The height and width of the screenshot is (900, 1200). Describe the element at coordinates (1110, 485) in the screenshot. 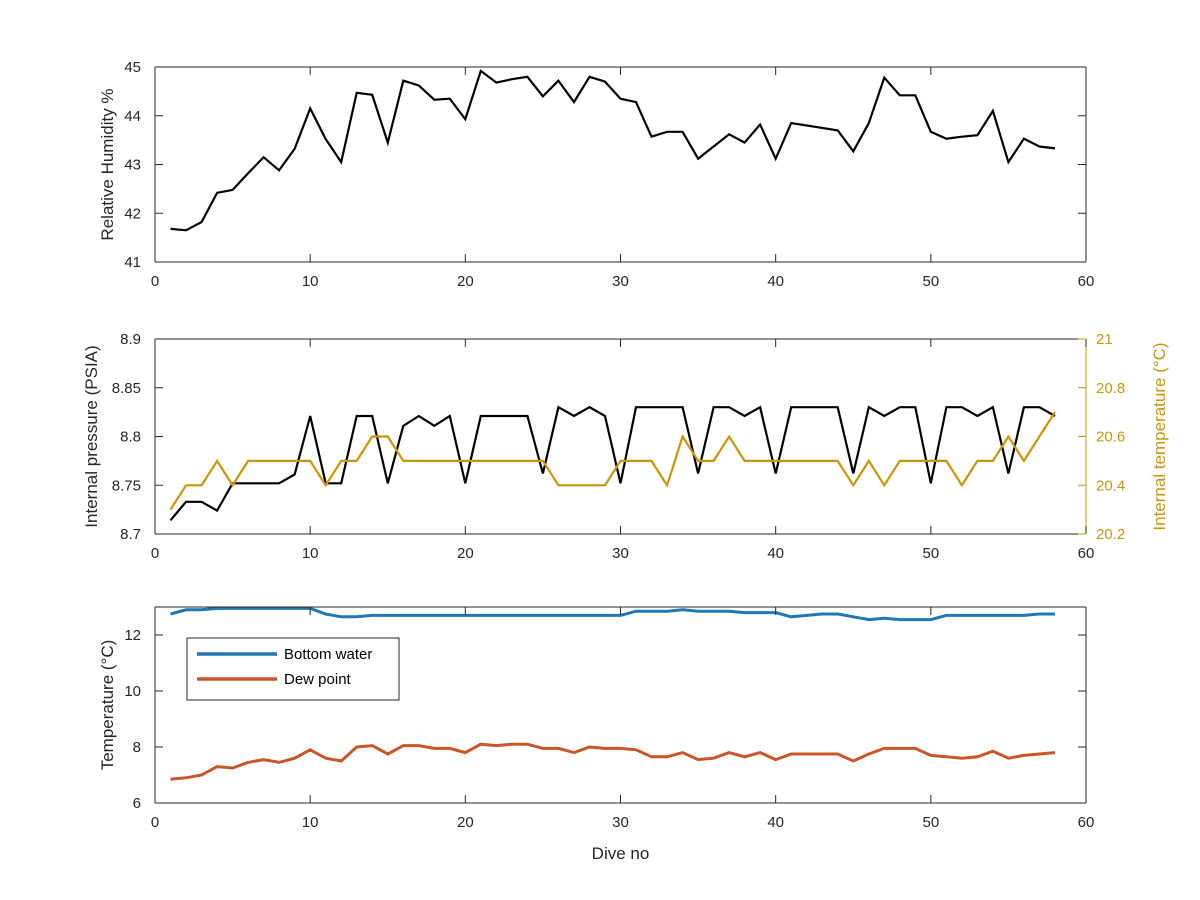

I see `y-tick-label-right: 20.4` at that location.